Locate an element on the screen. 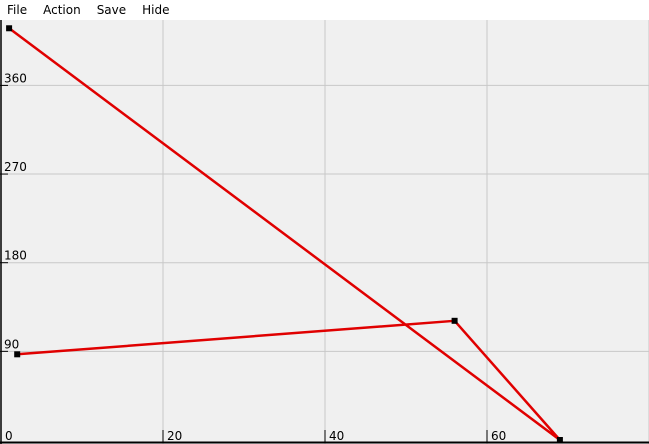 This screenshot has width=649, height=444. y-tick-label: 90 is located at coordinates (11, 344).